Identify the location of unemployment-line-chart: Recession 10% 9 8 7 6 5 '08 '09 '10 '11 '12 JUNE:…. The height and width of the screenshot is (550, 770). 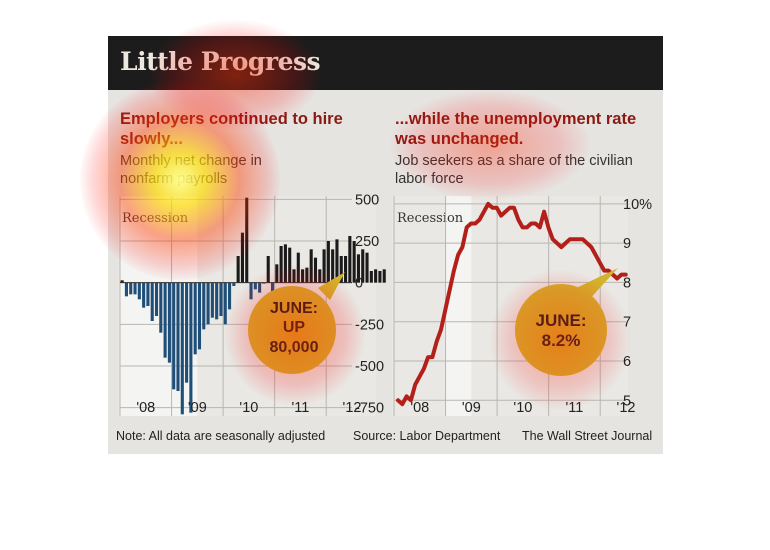
(522, 306).